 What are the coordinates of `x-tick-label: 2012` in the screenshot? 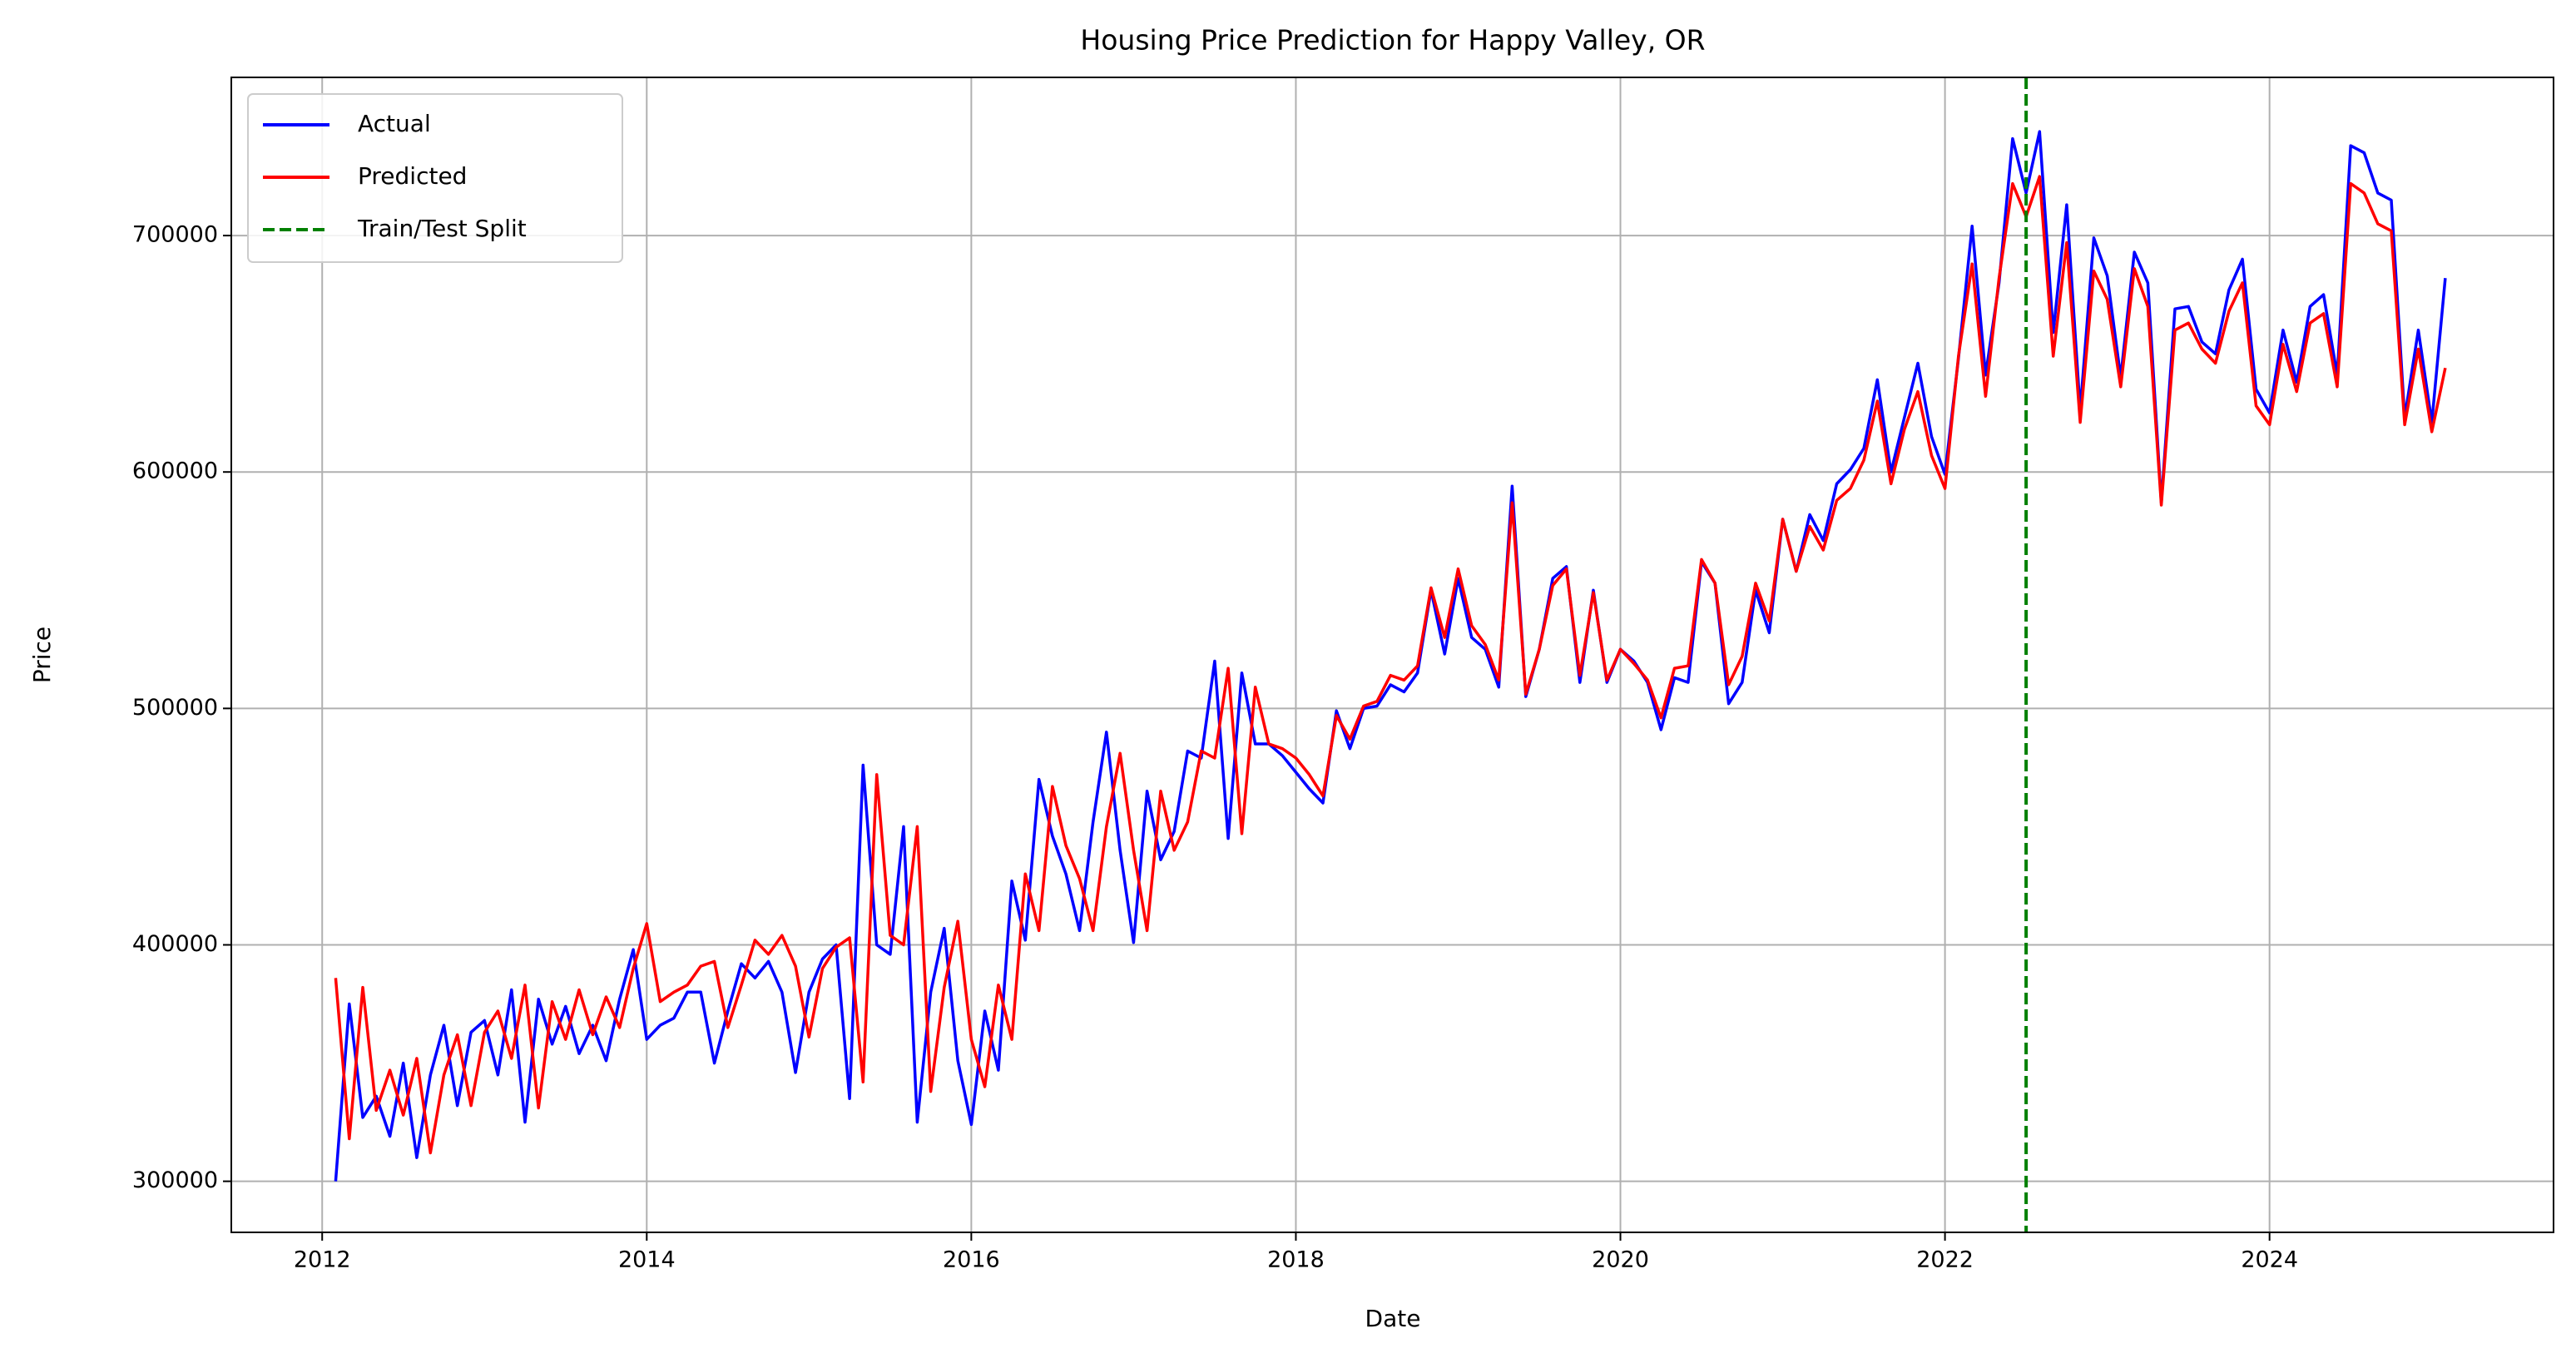 It's located at (322, 1260).